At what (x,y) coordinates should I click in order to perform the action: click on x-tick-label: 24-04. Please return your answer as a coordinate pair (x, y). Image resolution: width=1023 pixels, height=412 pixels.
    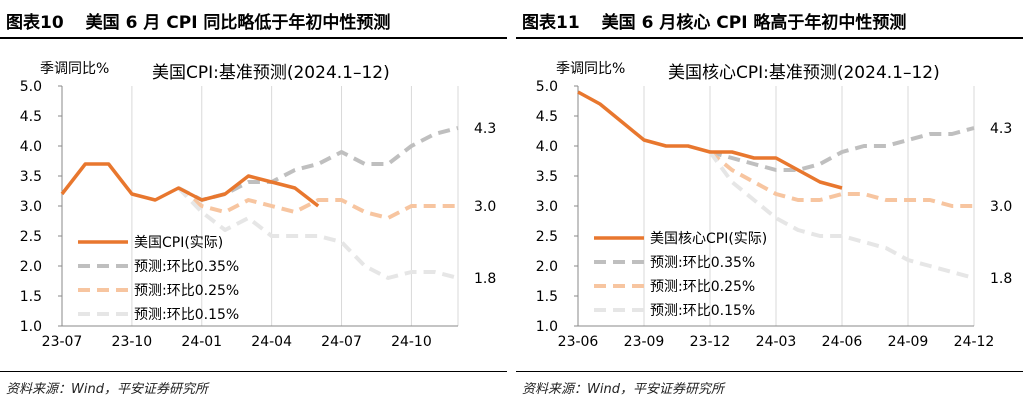
    Looking at the image, I should click on (271, 342).